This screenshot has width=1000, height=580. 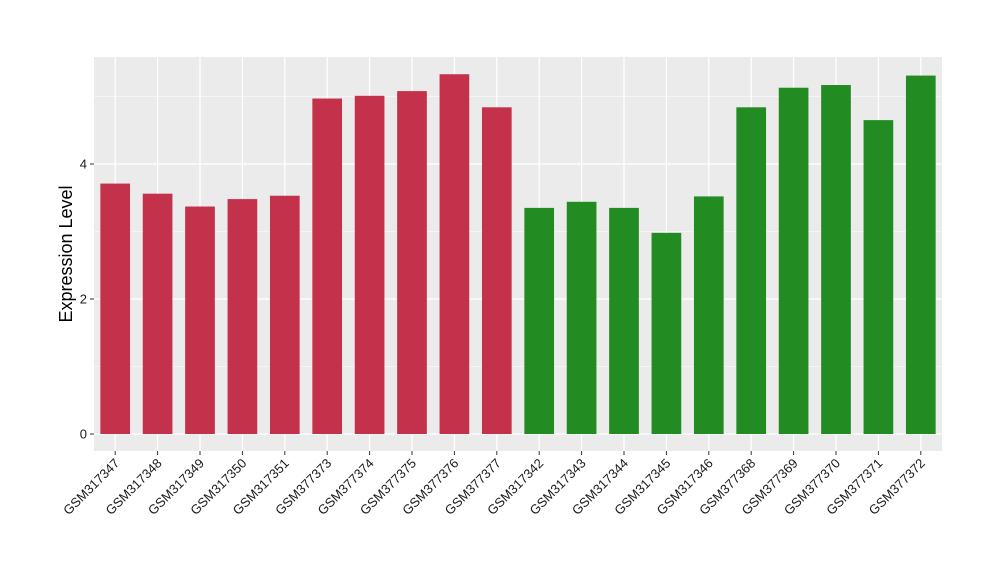 I want to click on bar-GSM377371, so click(x=878, y=277).